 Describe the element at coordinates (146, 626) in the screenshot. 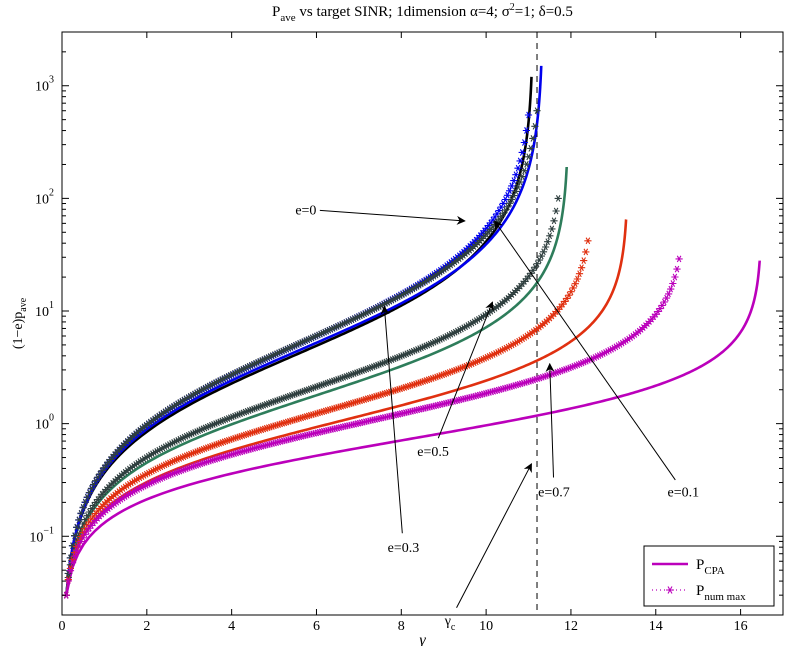

I see `x-tick-label: 2` at that location.